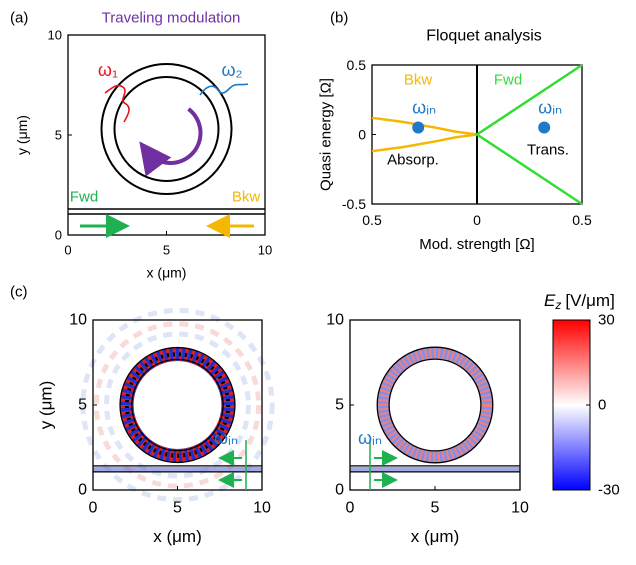  Describe the element at coordinates (326, 134) in the screenshot. I see `y-axis-label: Quasi energy [Ω]` at that location.